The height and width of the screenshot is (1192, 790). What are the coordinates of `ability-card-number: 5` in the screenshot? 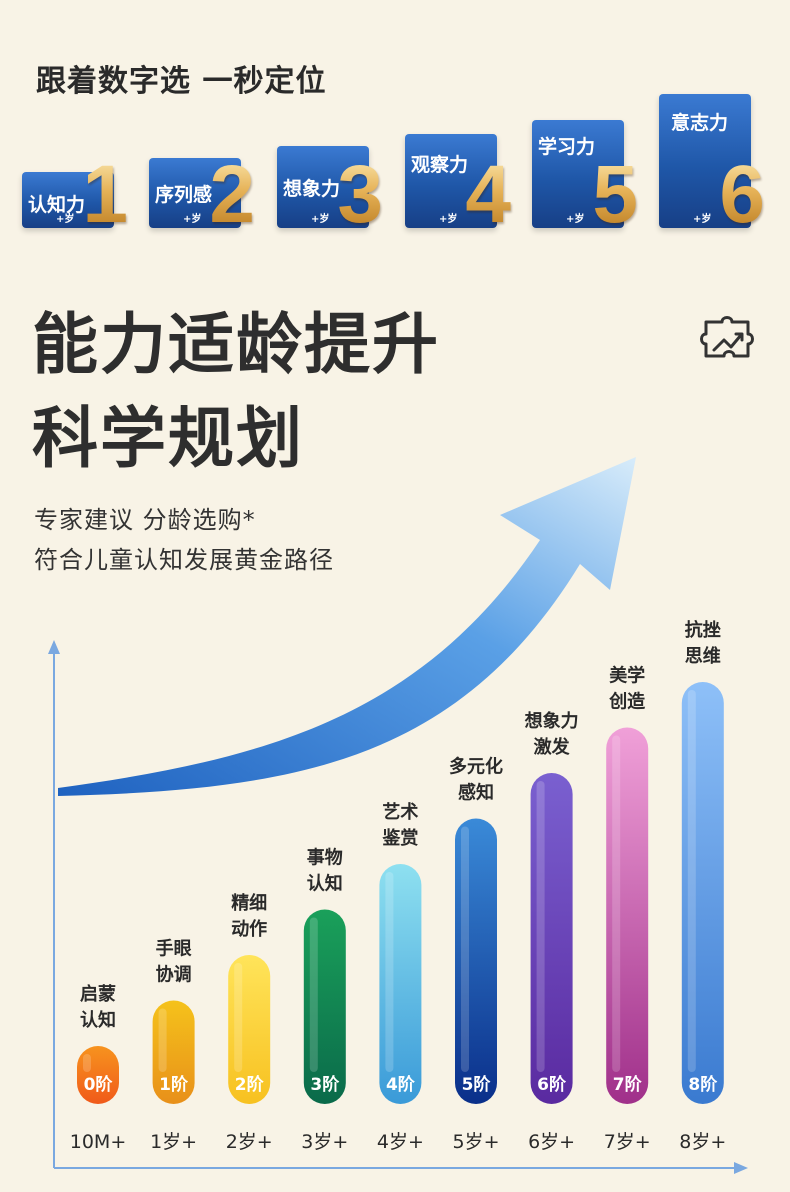 It's located at (615, 194).